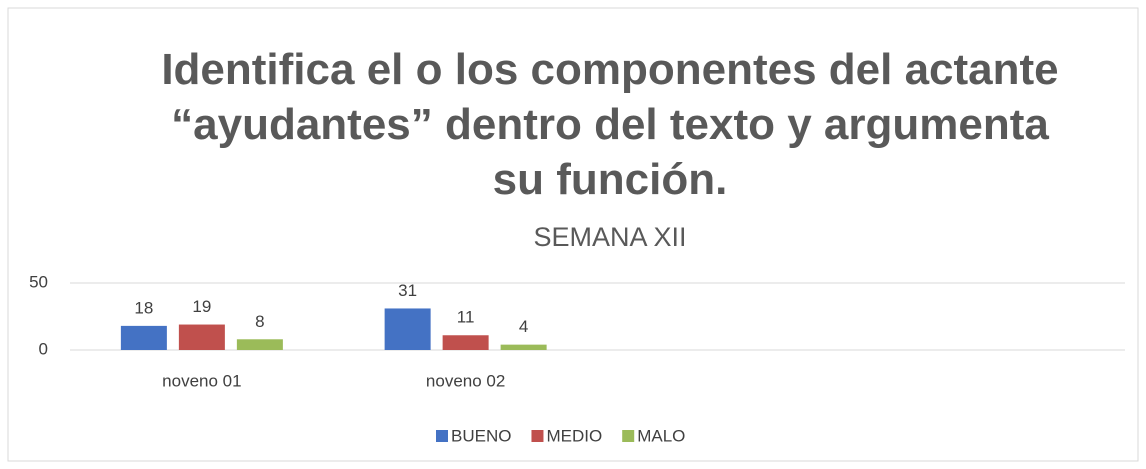 The height and width of the screenshot is (469, 1146). What do you see at coordinates (574, 435) in the screenshot?
I see `legend-label: MEDIO` at bounding box center [574, 435].